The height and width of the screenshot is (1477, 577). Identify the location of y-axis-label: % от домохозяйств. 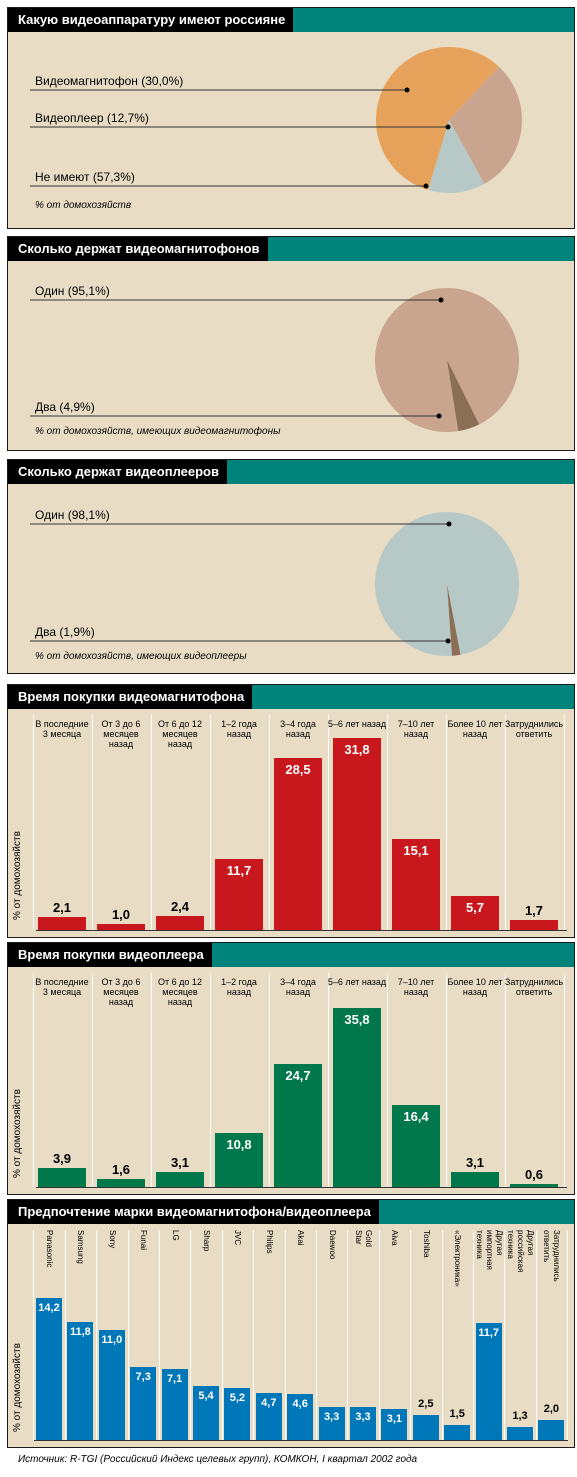
(17, 875).